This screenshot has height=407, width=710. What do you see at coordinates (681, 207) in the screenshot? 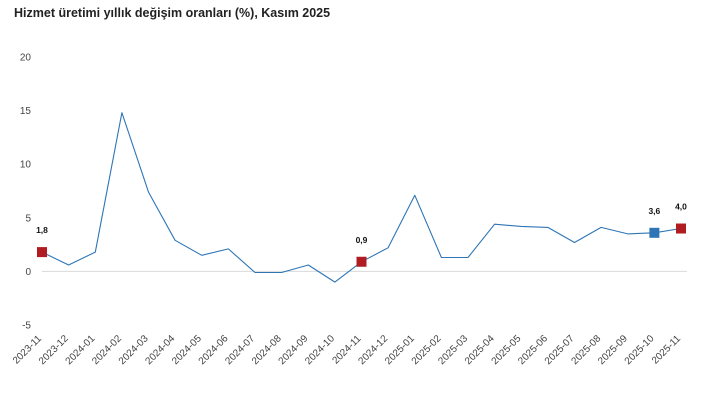
I see `data-label: 4,0` at bounding box center [681, 207].